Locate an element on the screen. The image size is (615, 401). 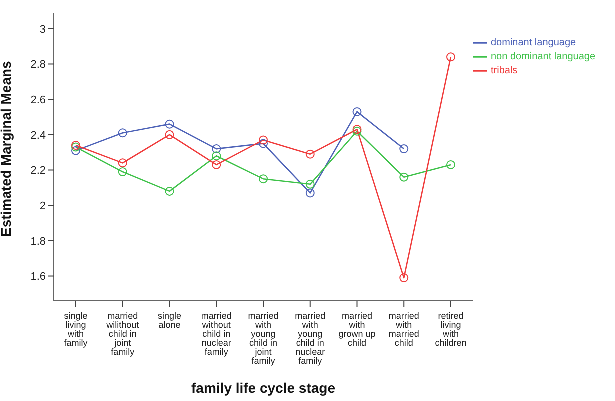
x-axis-title: family life cycle stage is located at coordinates (264, 388).